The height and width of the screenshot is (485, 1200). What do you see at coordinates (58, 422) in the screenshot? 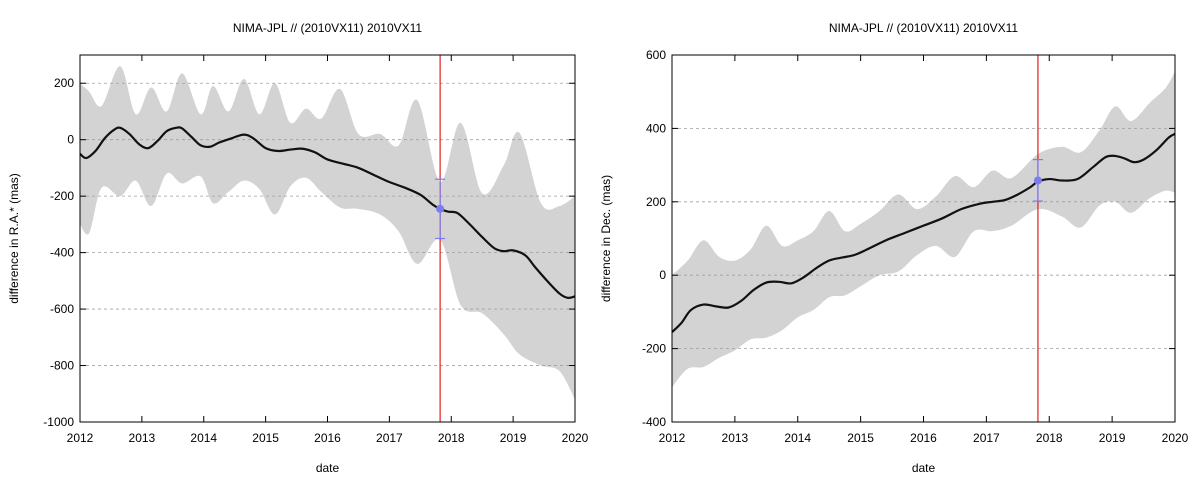
I see `y-tick-label: -1000` at bounding box center [58, 422].